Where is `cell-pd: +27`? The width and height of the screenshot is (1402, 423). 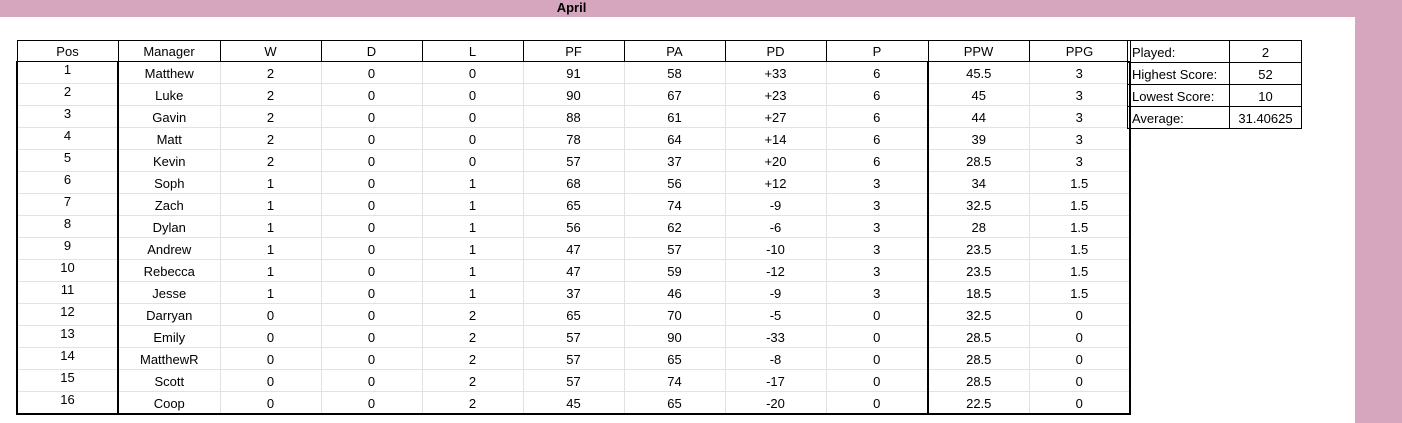
cell-pd: +27 is located at coordinates (775, 116).